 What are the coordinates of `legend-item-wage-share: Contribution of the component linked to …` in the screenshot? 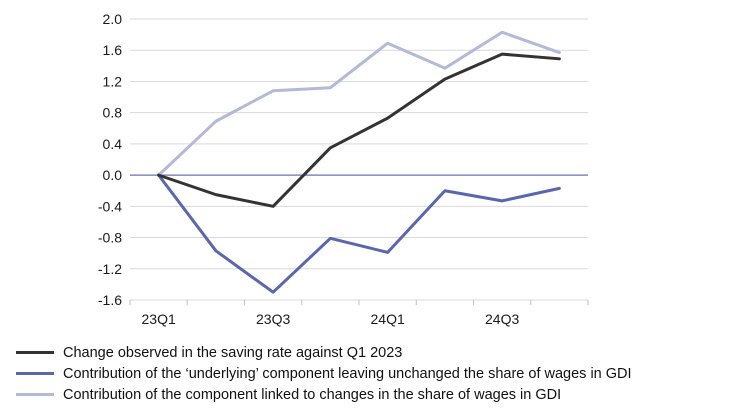 It's located at (372, 394).